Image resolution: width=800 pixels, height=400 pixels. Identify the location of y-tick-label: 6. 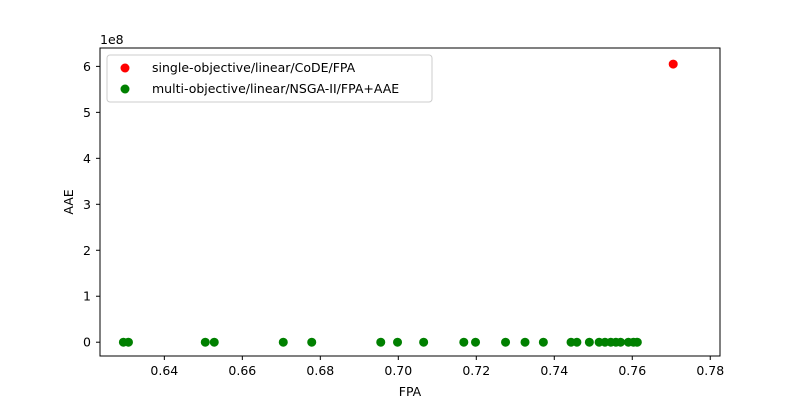
(87, 66).